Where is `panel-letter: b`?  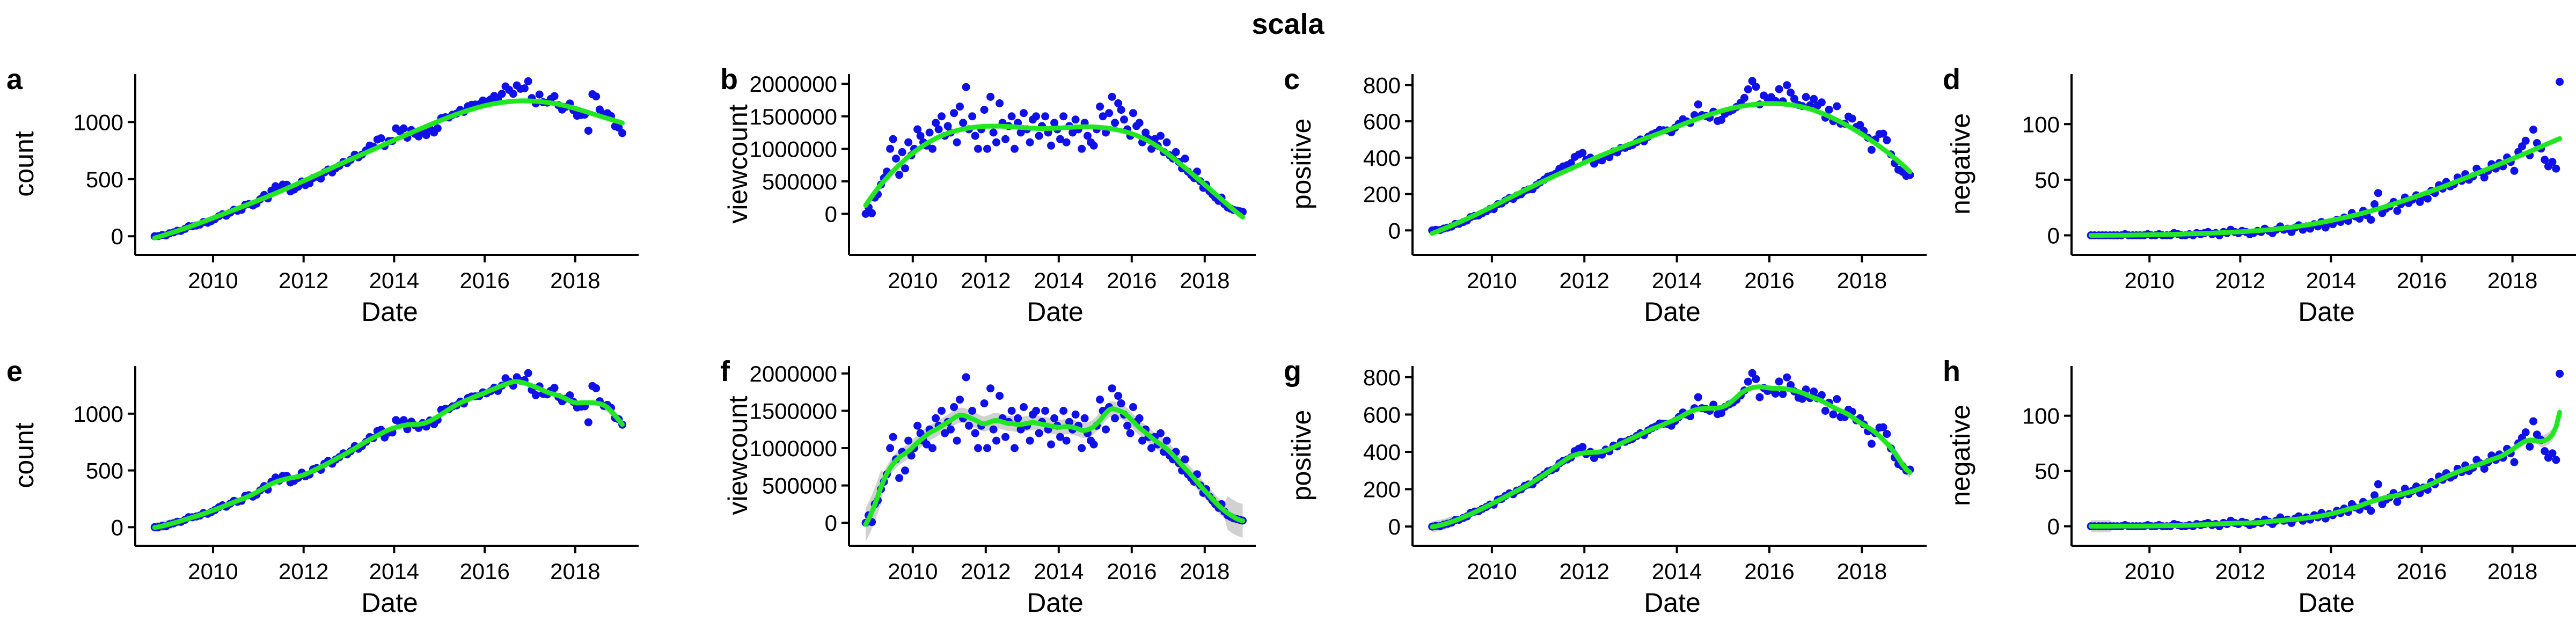
panel-letter: b is located at coordinates (729, 79).